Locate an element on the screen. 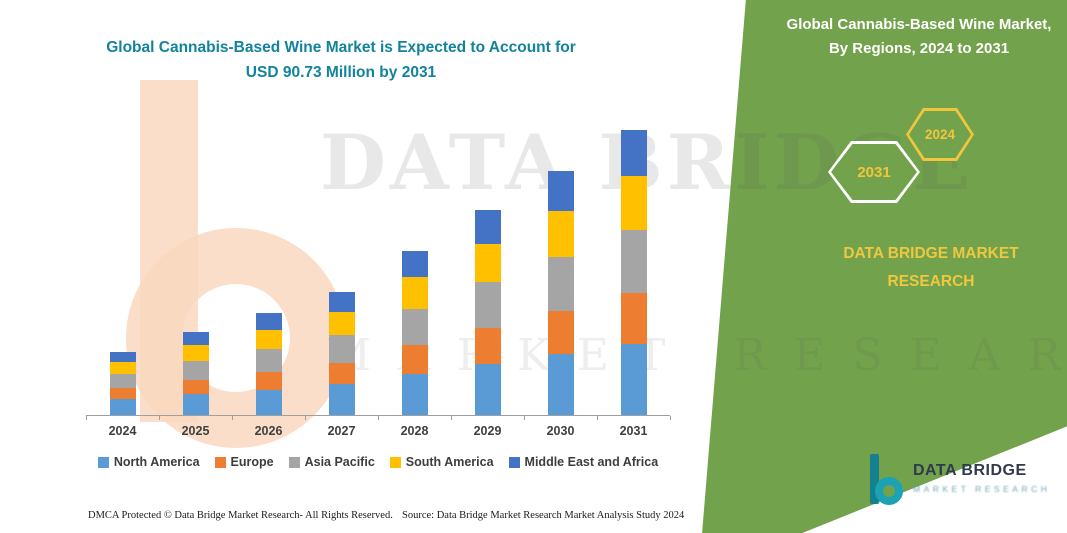 The image size is (1067, 533). bar-segment-2025-south-america is located at coordinates (195, 353).